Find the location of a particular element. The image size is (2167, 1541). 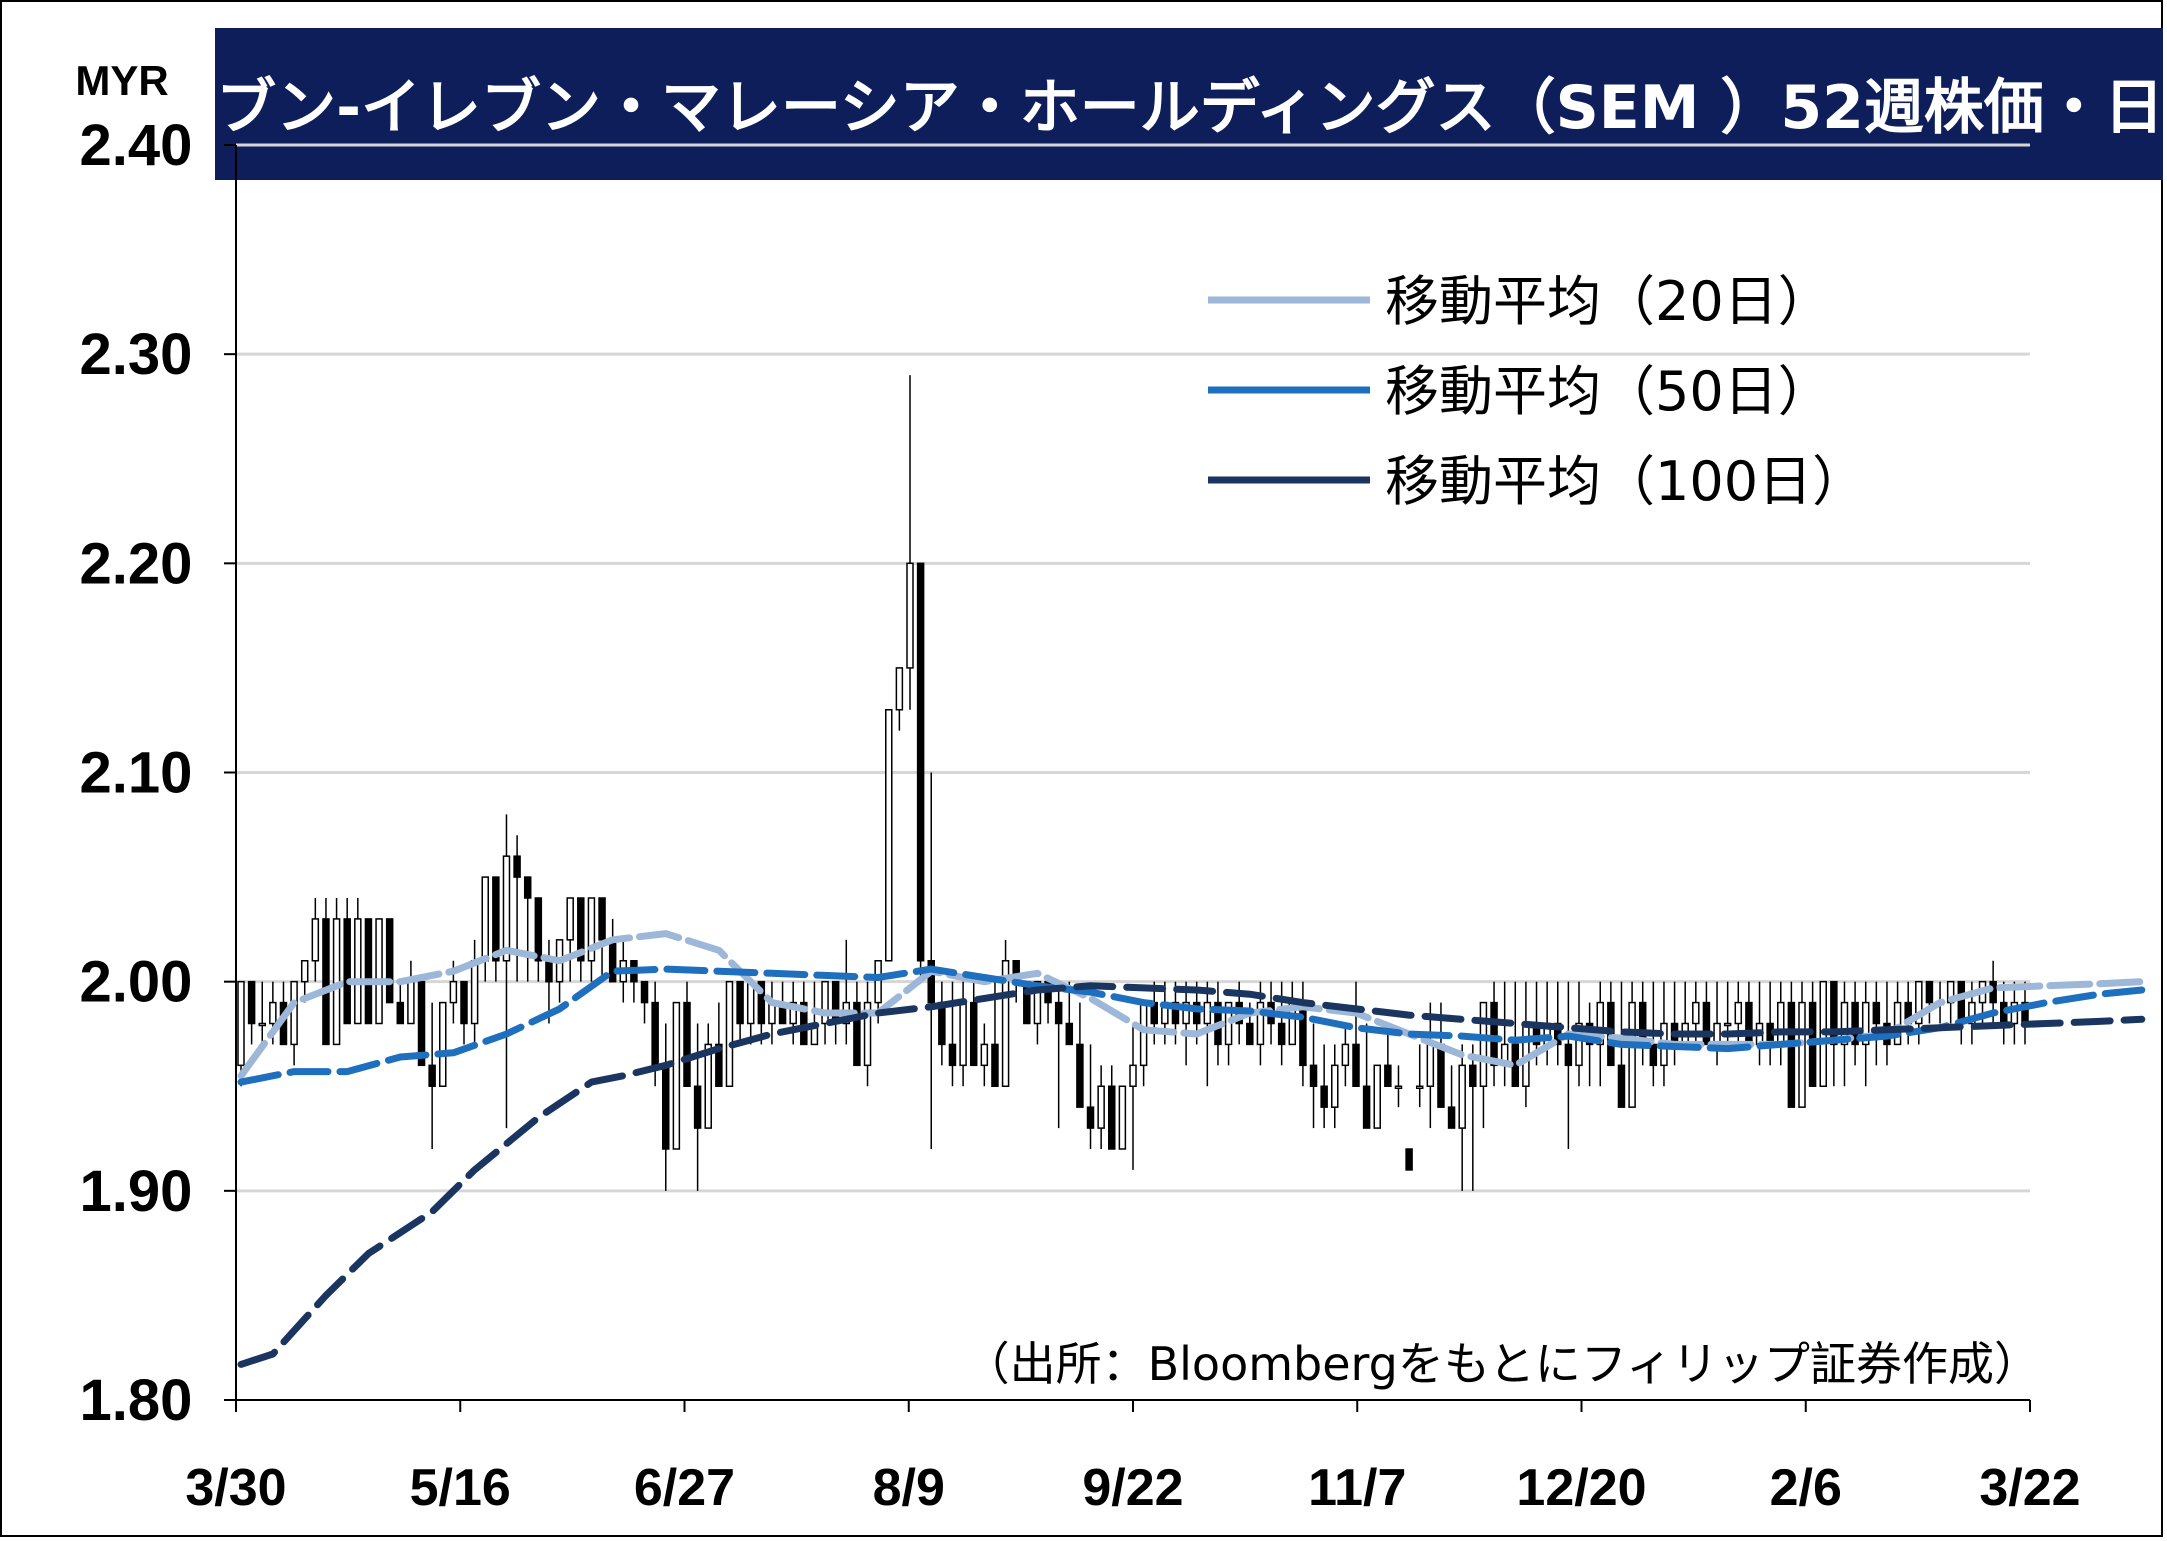

x-tick-label: 6/27 is located at coordinates (684, 1488).